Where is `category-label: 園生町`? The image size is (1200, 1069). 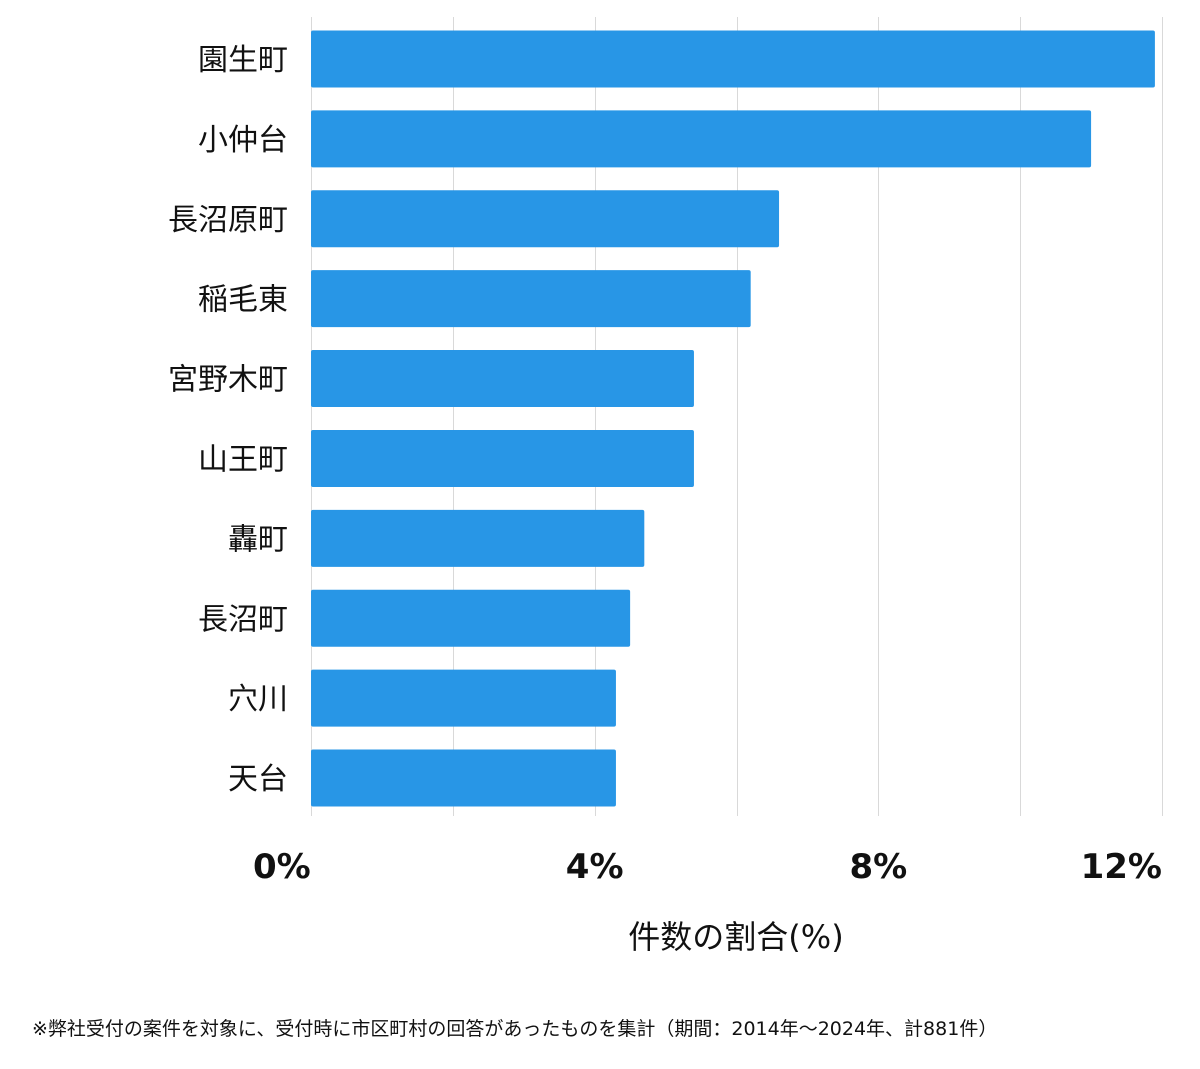 category-label: 園生町 is located at coordinates (243, 60).